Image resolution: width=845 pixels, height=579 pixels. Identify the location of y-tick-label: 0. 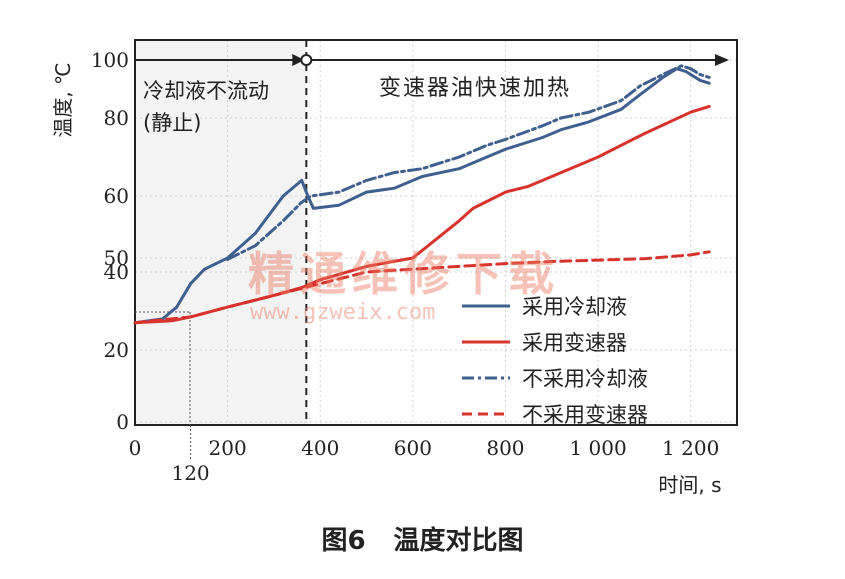
(122, 422).